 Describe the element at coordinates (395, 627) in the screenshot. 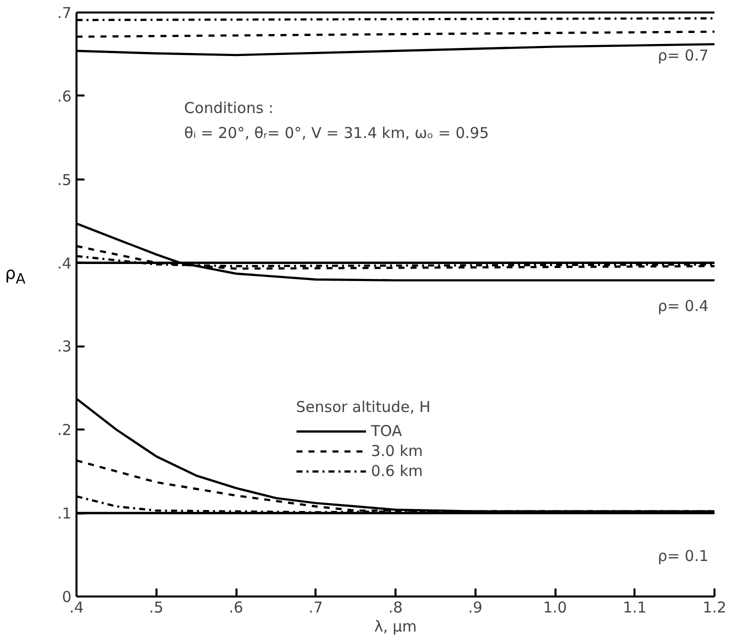

I see `x-axis-title: λ, μm` at that location.